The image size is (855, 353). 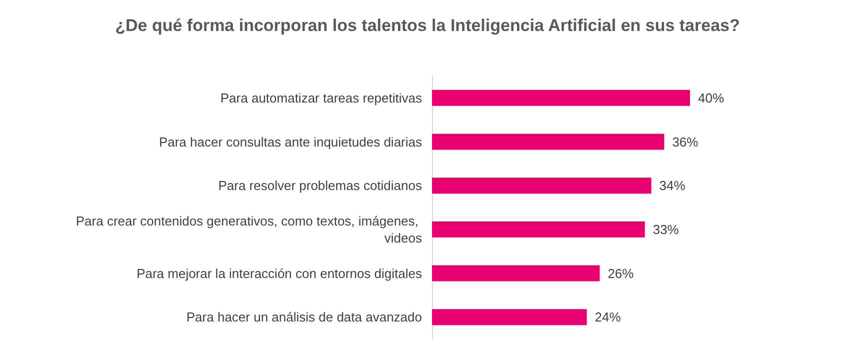 I want to click on y-tick-label: Para hacer un análisis de data avanzado, so click(x=304, y=317).